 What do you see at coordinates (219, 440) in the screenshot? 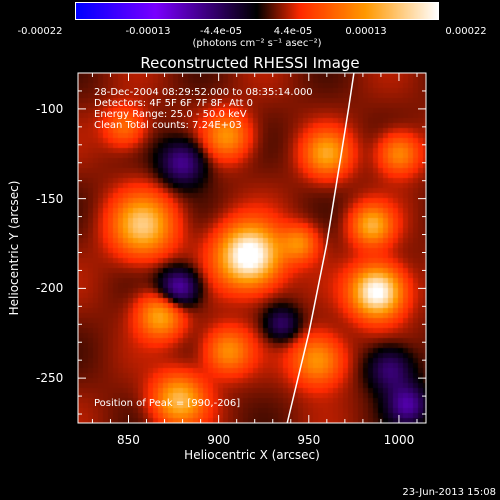
I see `x-tick-label: 900` at bounding box center [219, 440].